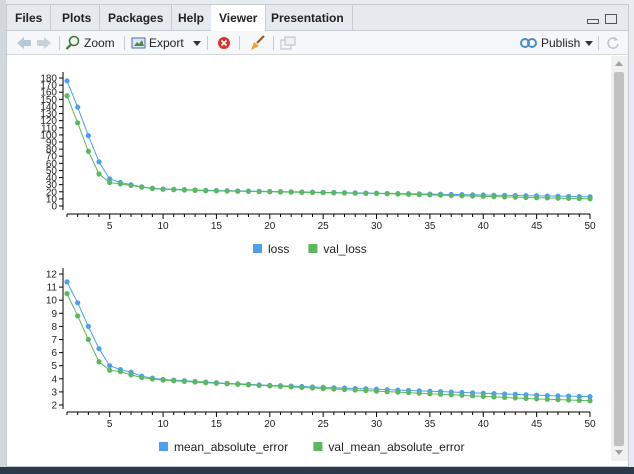  What do you see at coordinates (44, 43) in the screenshot?
I see `forward-arrow-icon` at bounding box center [44, 43].